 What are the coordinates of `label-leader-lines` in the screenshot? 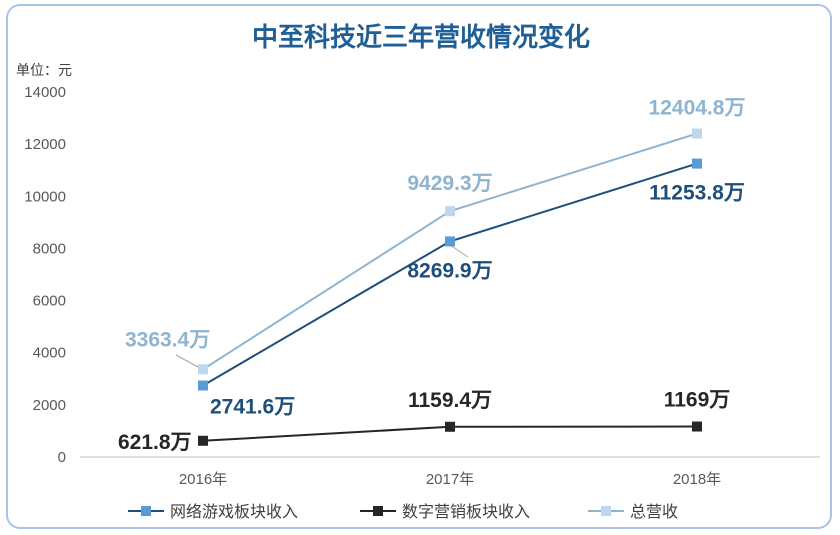 It's located at (322, 306).